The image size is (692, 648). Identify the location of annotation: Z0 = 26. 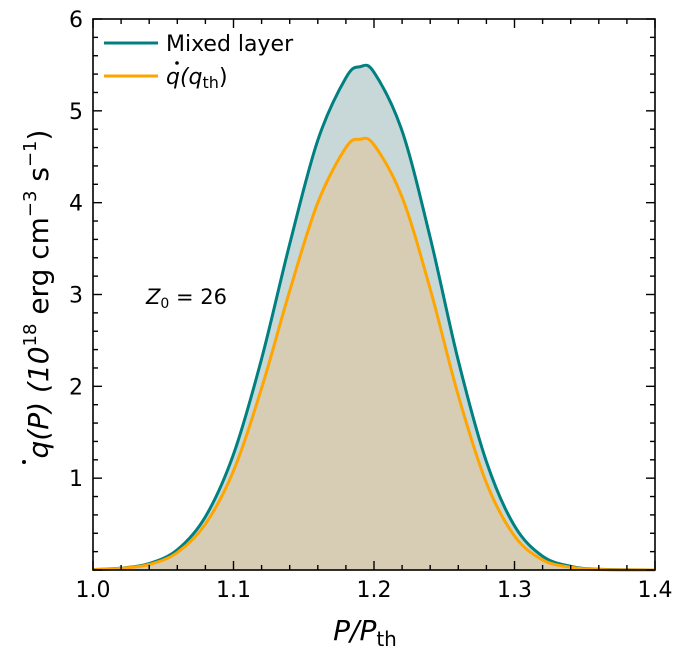
(186, 298).